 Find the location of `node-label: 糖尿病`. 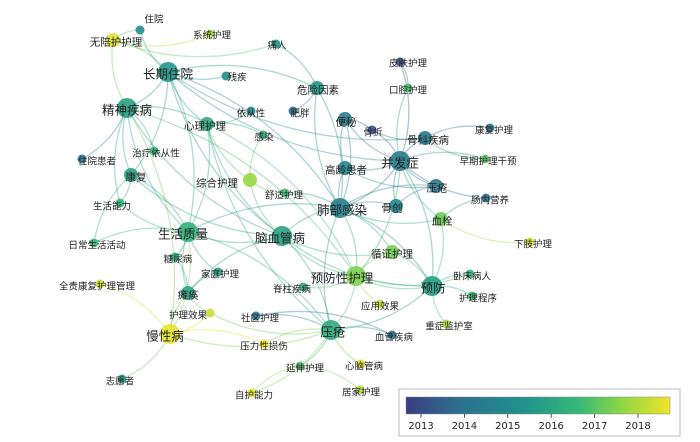

node-label: 糖尿病 is located at coordinates (178, 259).